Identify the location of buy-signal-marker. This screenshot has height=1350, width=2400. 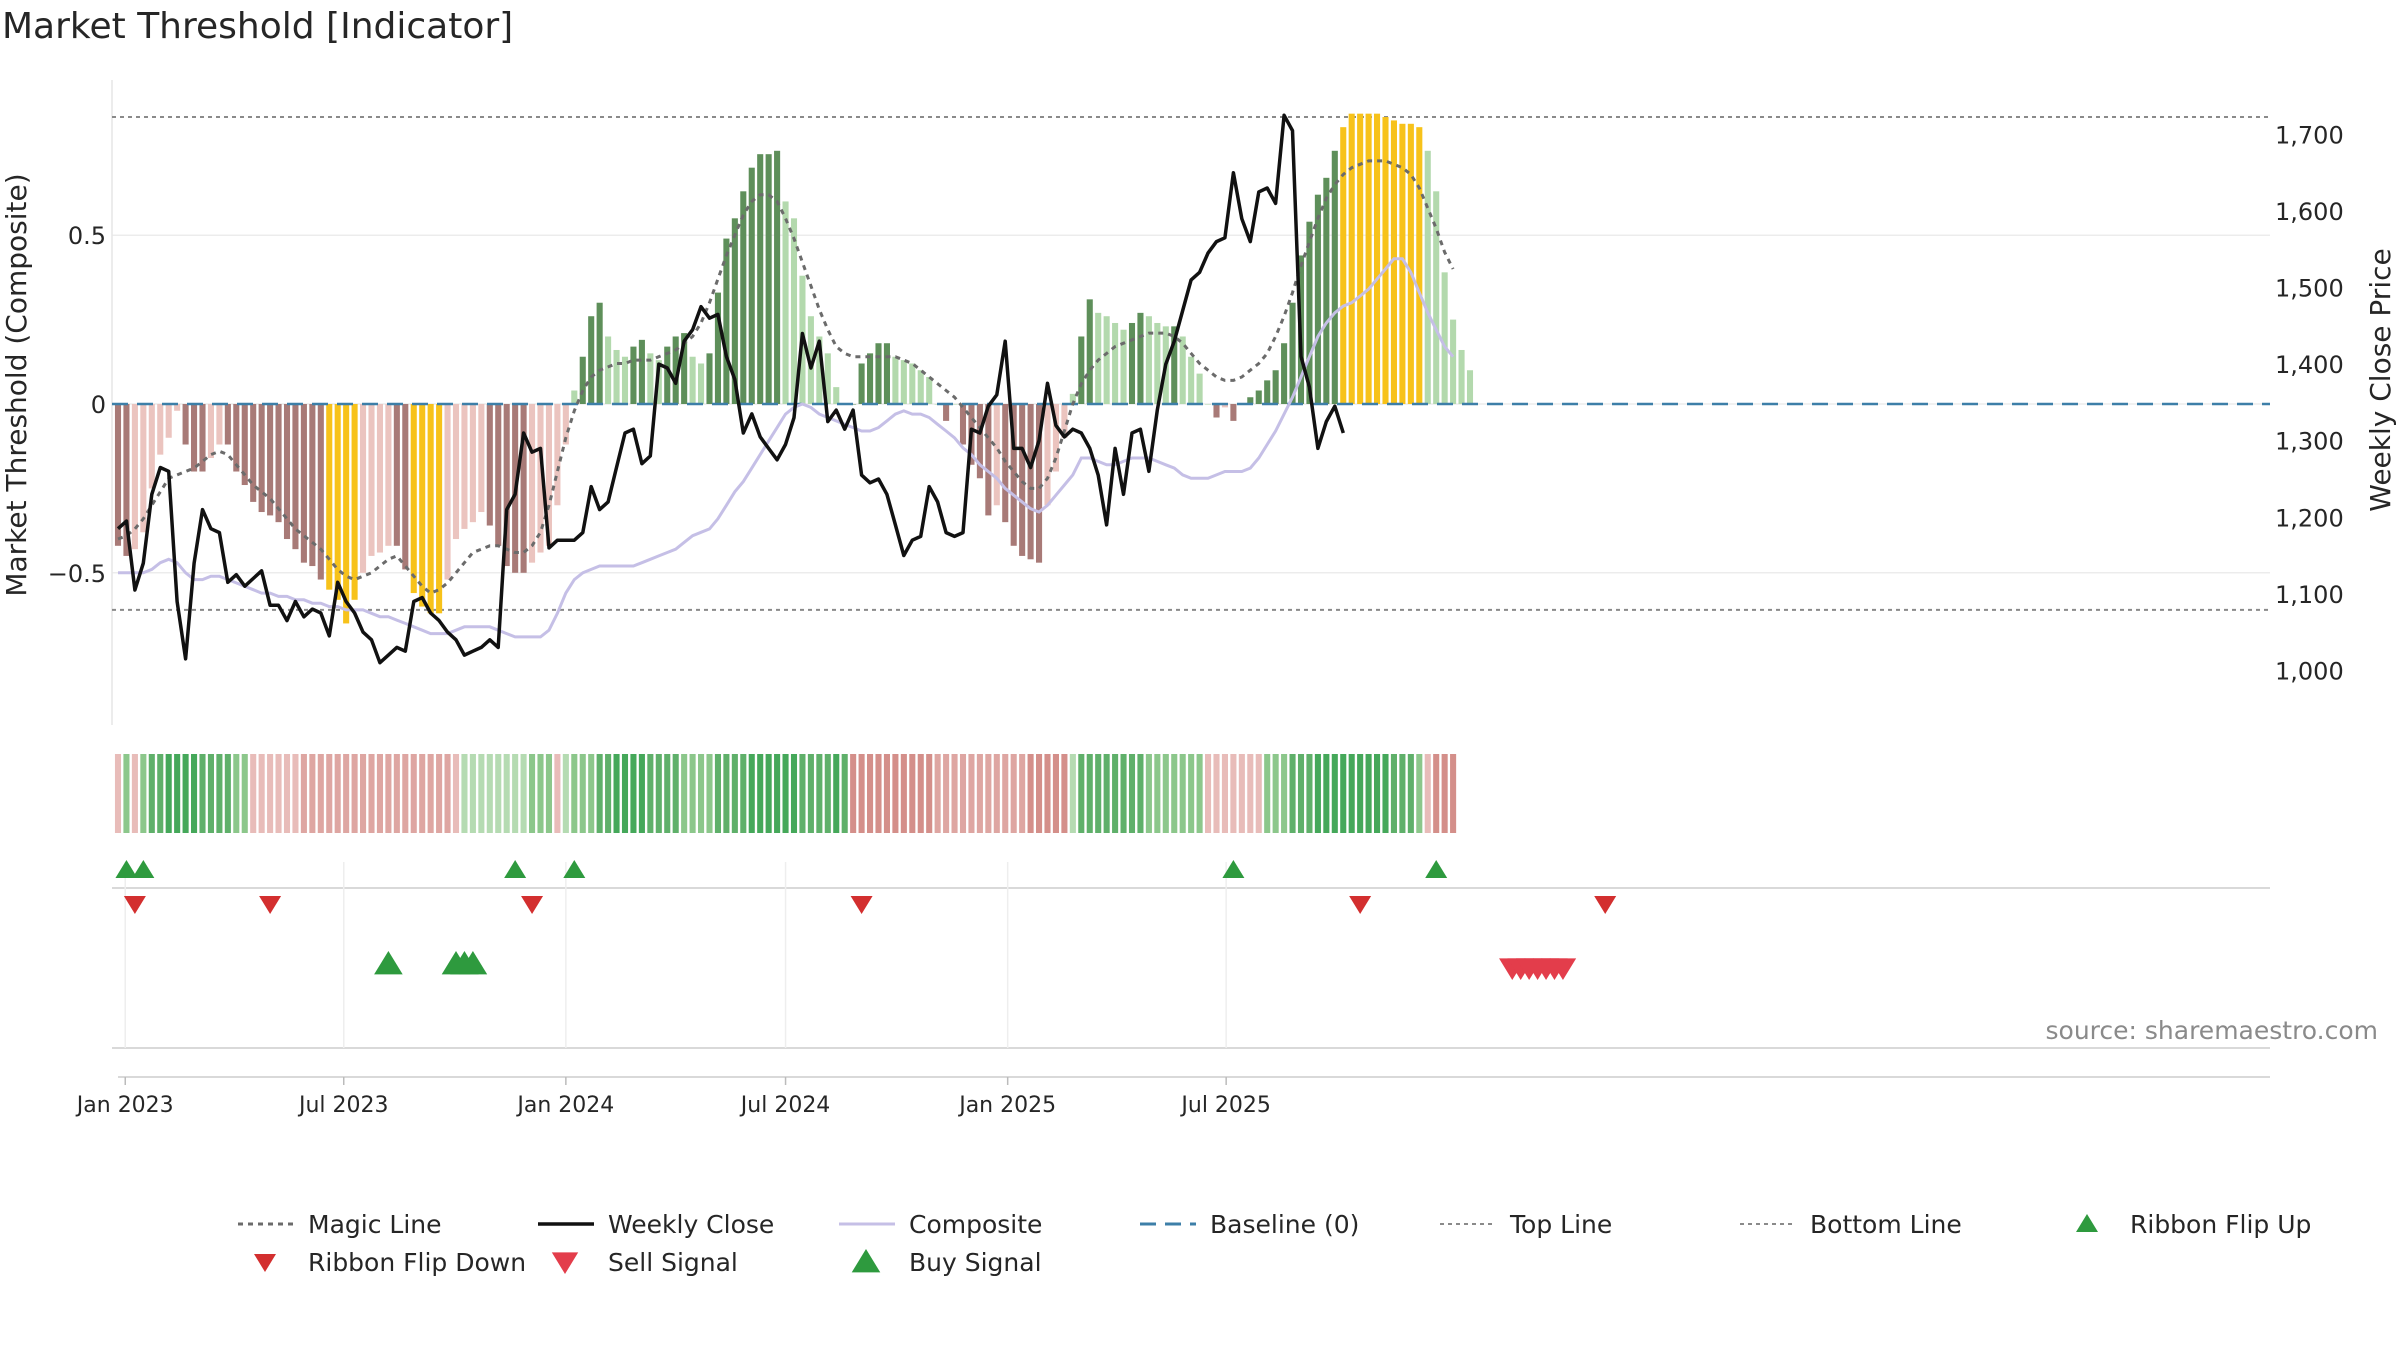
(388, 963).